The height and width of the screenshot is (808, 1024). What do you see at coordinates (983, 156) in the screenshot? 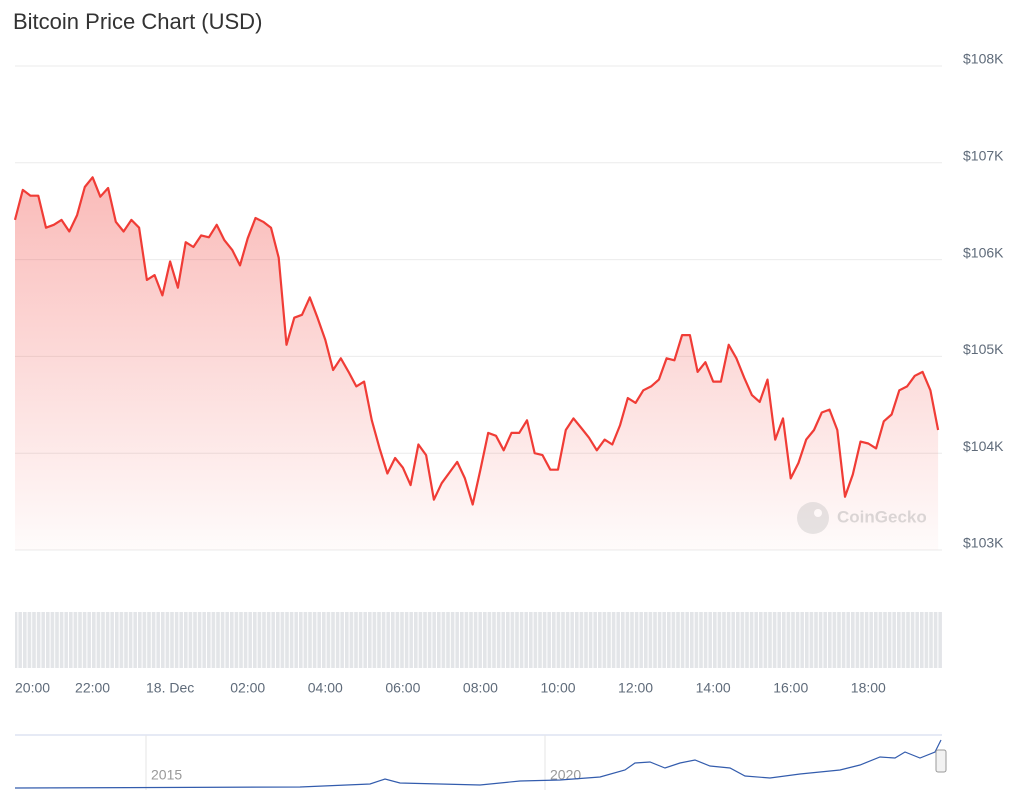
I see `y-tick-label: $107K` at bounding box center [983, 156].